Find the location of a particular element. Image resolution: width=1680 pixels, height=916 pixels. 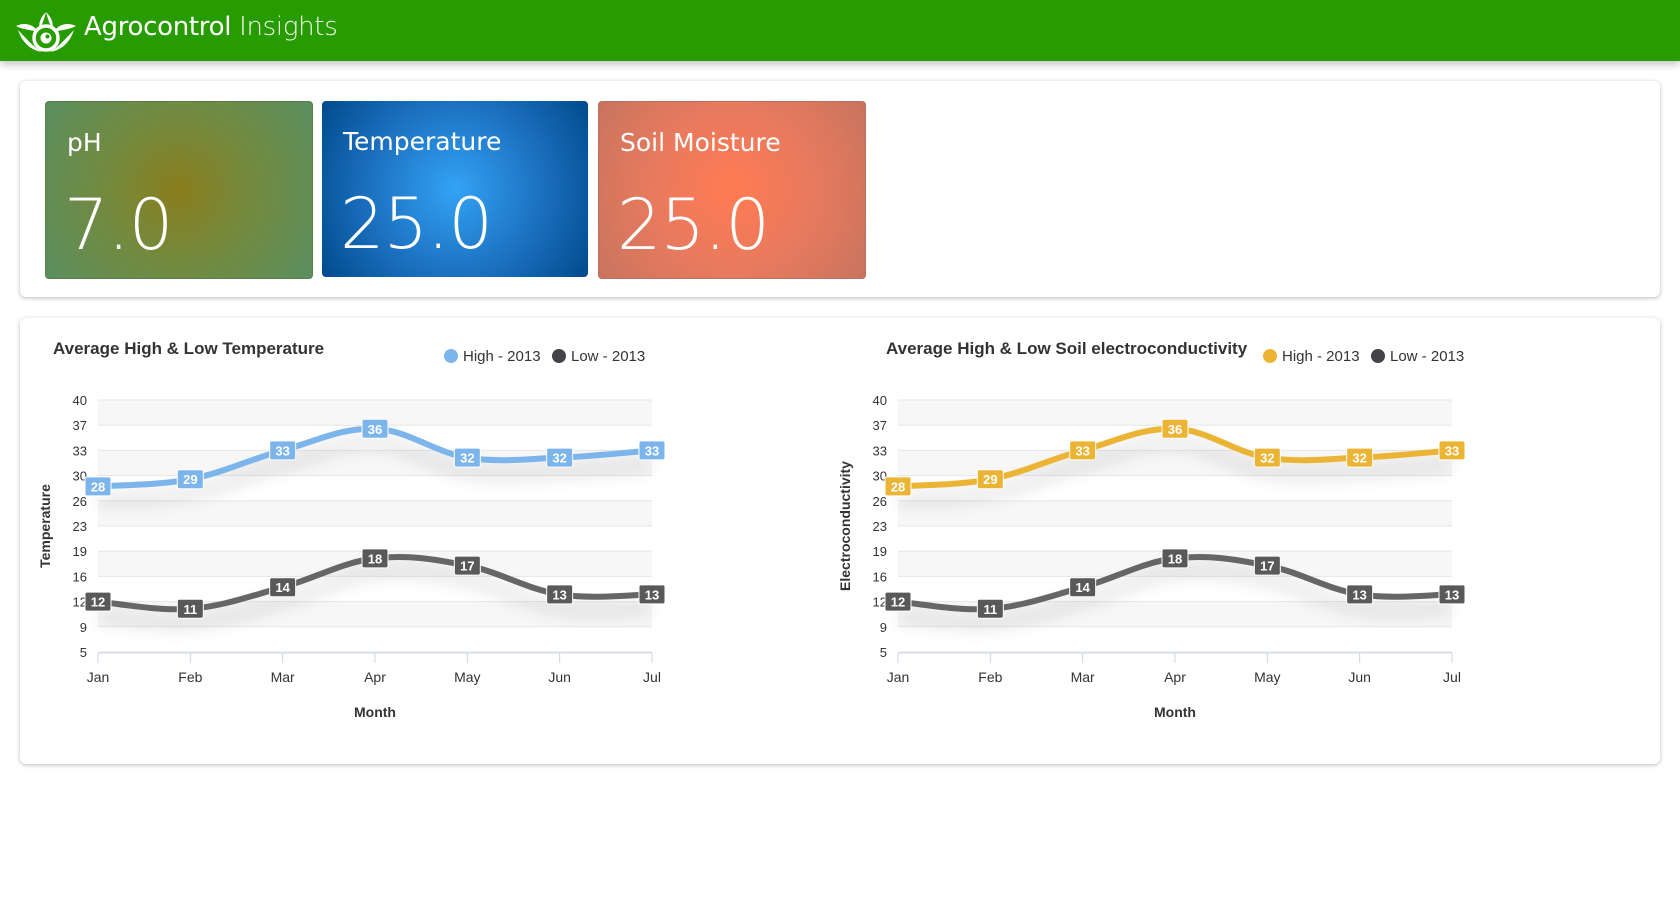

data-label-text: 14 is located at coordinates (1082, 587).